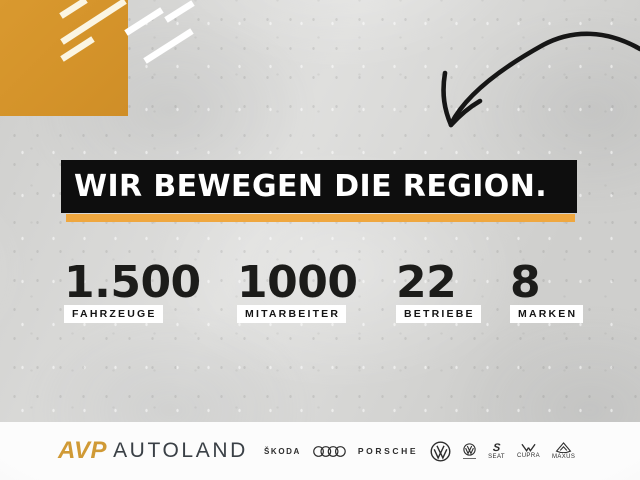 The height and width of the screenshot is (480, 640). Describe the element at coordinates (427, 451) in the screenshot. I see `brand-logo-strip: ŠKODA PORSCHE` at that location.